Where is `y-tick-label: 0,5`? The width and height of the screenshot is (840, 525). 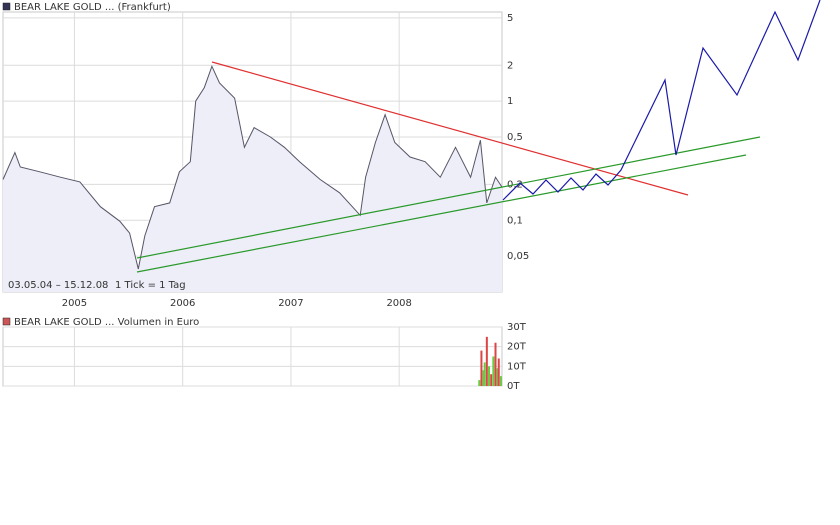 y-tick-label: 0,5 is located at coordinates (515, 137).